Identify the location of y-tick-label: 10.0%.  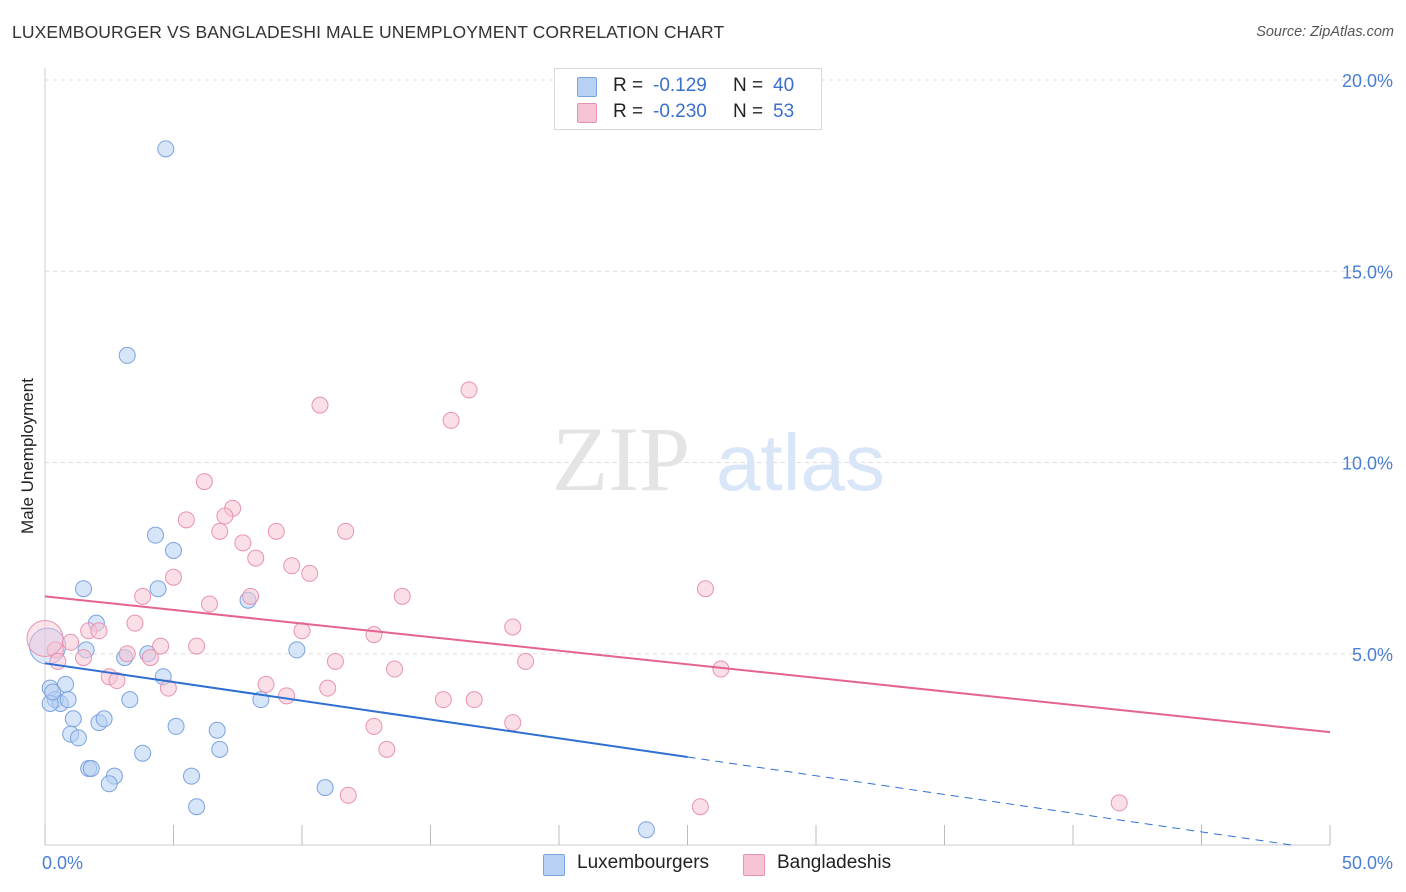
(1367, 464).